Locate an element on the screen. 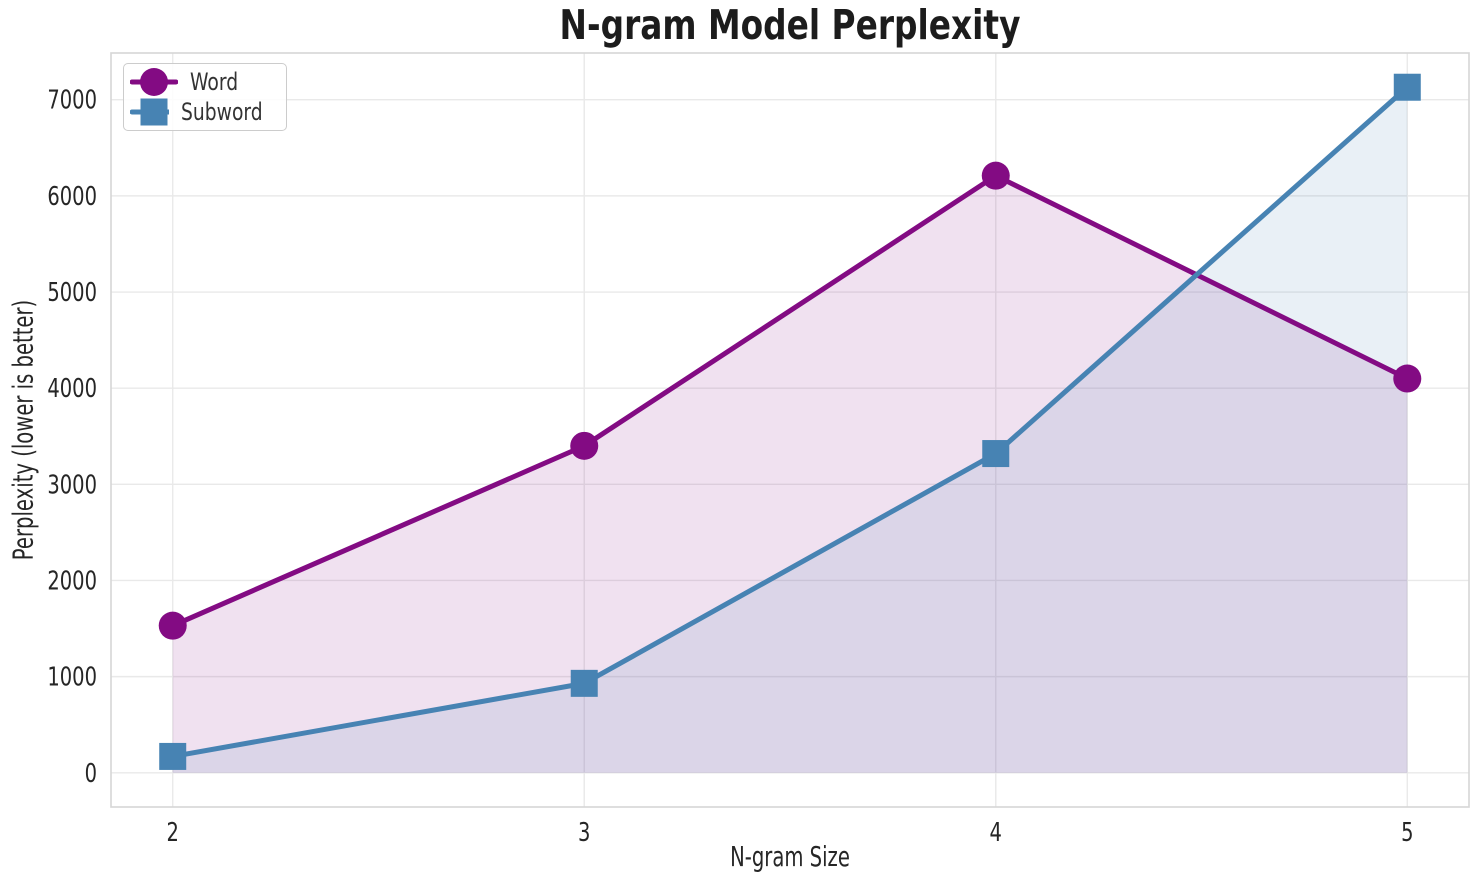 Image resolution: width=1484 pixels, height=885 pixels. x-axis-label: N-gram Size is located at coordinates (790, 856).